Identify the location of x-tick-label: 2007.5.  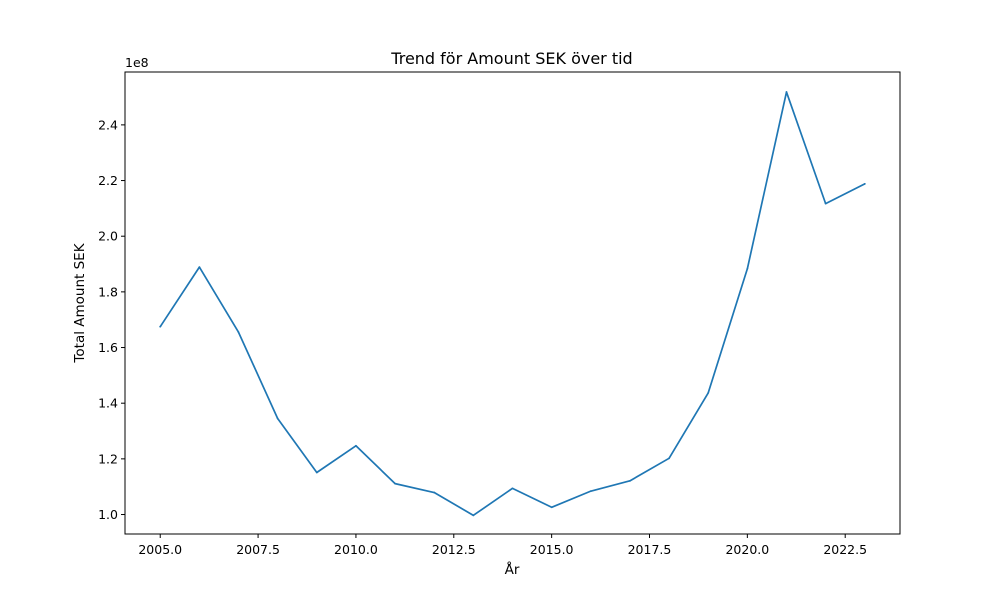
(258, 549).